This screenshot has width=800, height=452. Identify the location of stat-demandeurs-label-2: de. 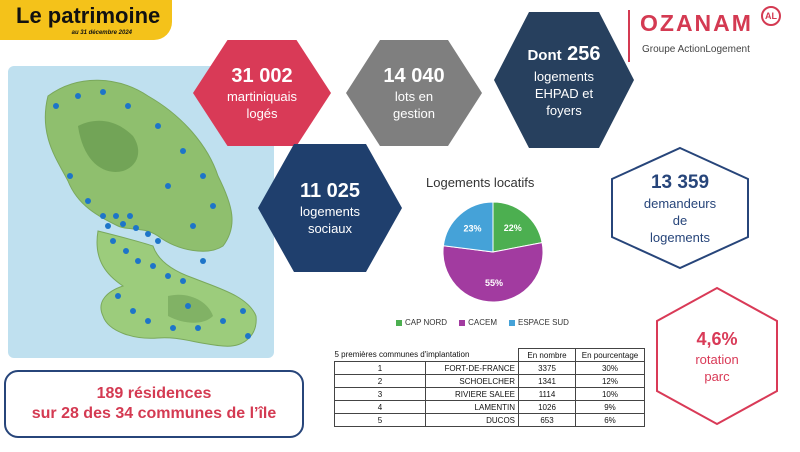
(680, 220).